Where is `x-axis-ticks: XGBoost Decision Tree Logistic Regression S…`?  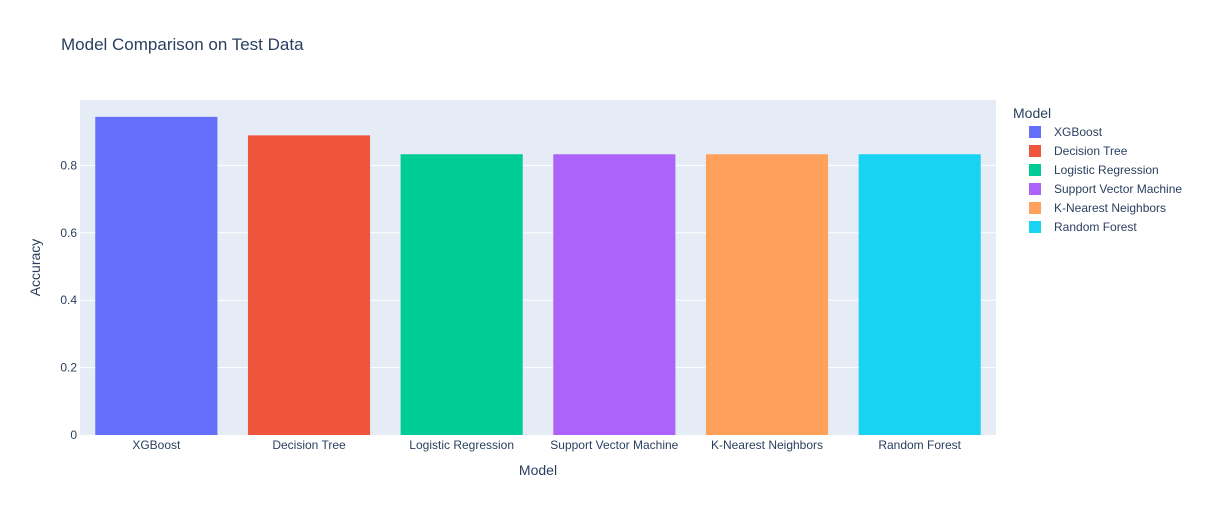 x-axis-ticks: XGBoost Decision Tree Logistic Regression S… is located at coordinates (546, 445).